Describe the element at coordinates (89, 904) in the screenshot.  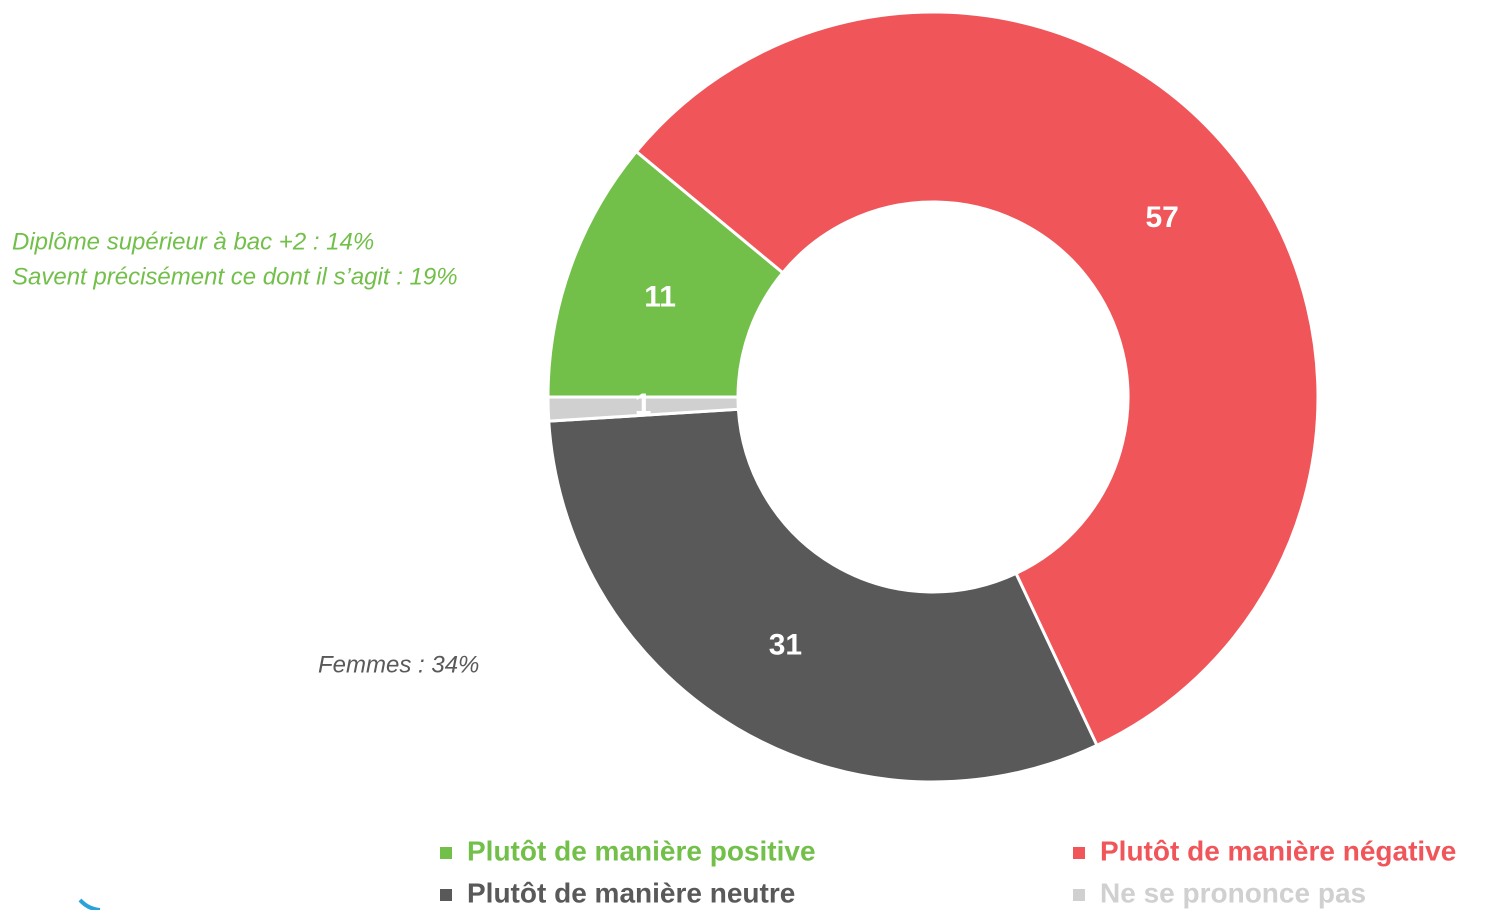
I see `logo` at that location.